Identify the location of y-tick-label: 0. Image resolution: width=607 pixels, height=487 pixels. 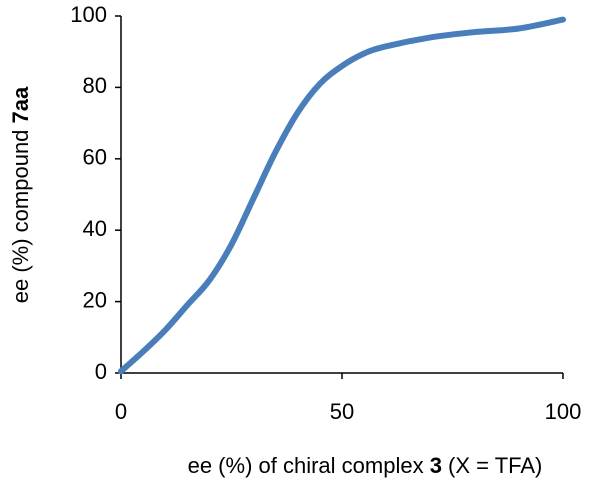
(101, 371).